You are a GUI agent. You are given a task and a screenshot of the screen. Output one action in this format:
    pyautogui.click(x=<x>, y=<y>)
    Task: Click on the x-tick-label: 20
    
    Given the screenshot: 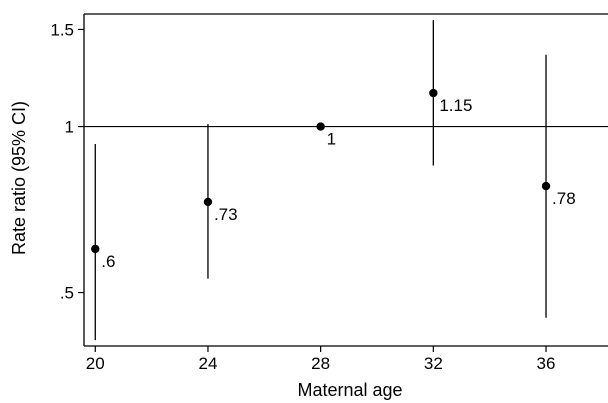 What is the action you would take?
    pyautogui.click(x=95, y=363)
    